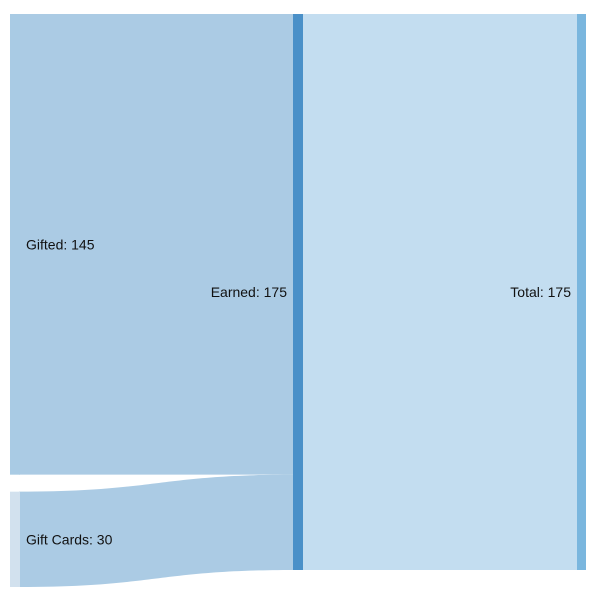 Image resolution: width=596 pixels, height=598 pixels. Describe the element at coordinates (540, 292) in the screenshot. I see `label-total: Total: 175` at that location.